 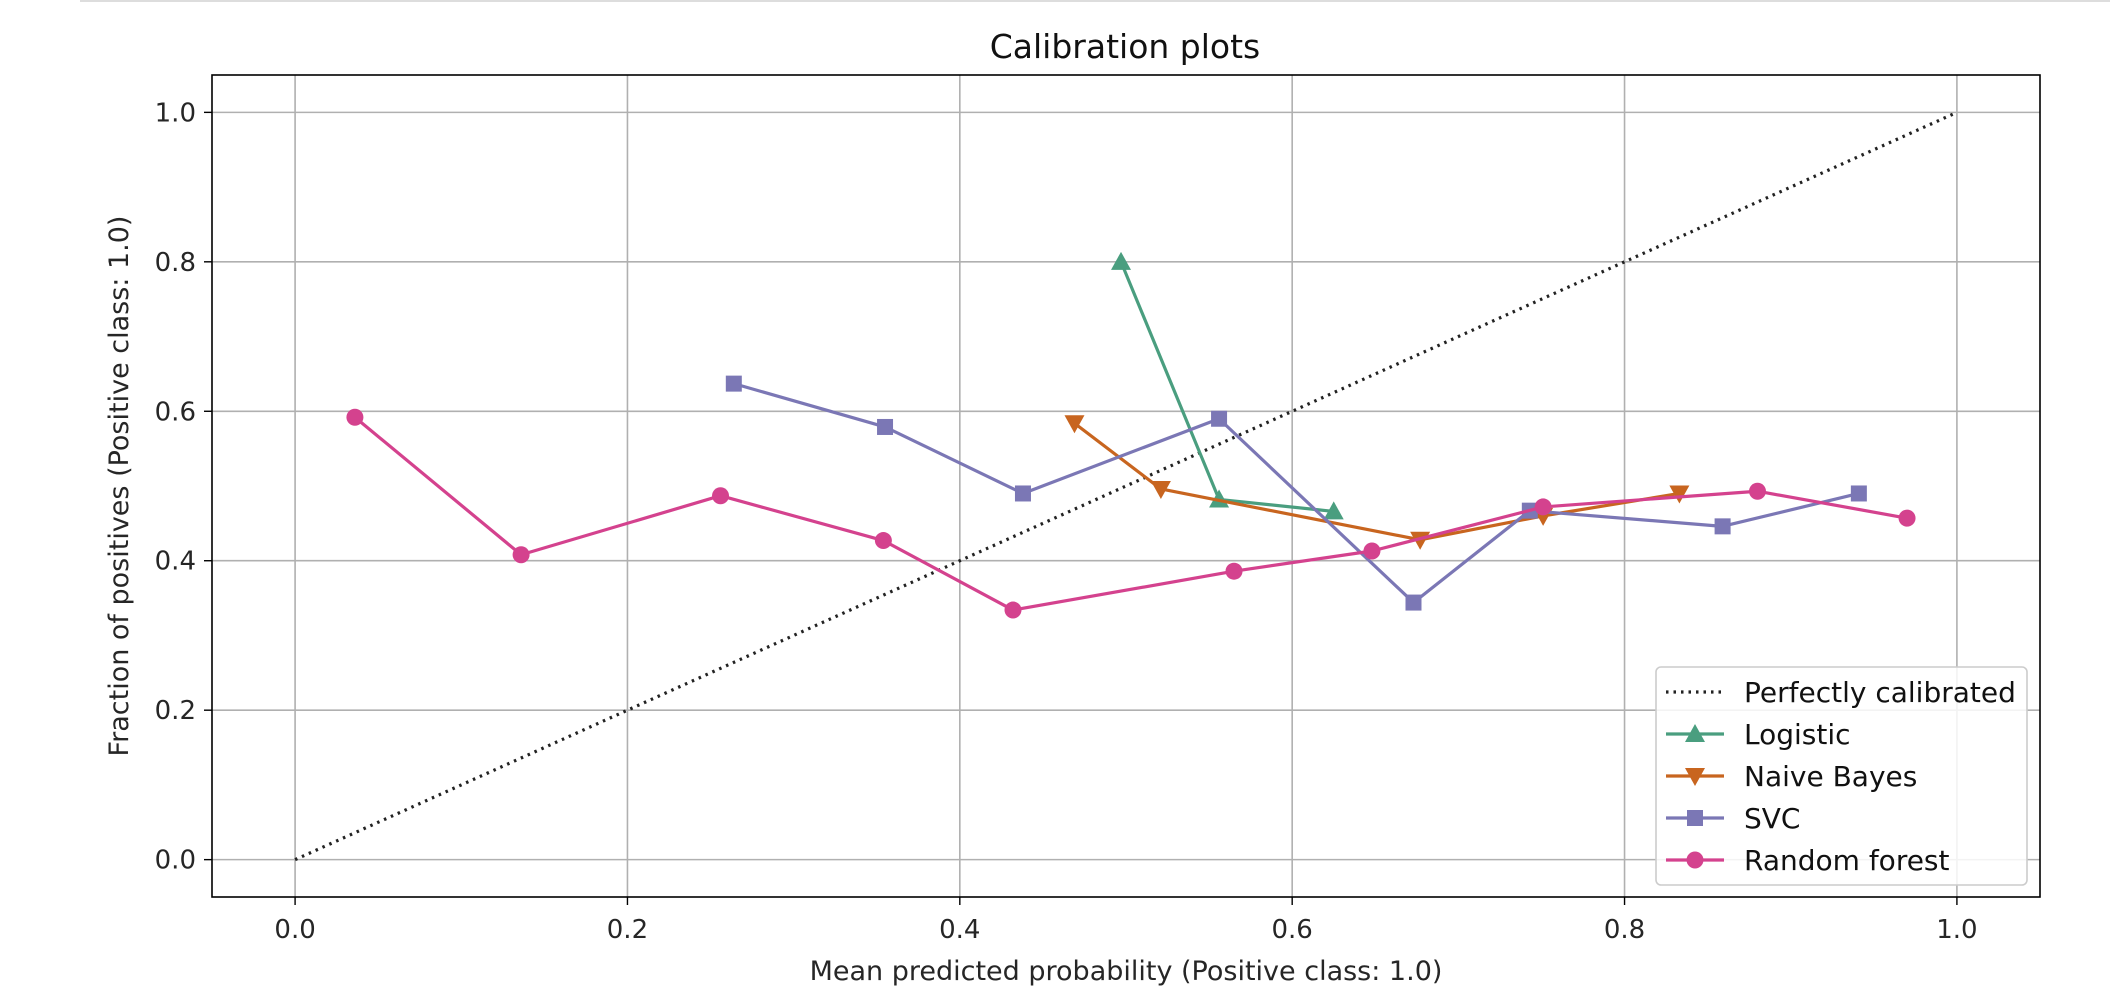 What do you see at coordinates (175, 113) in the screenshot?
I see `y-tick-label: 1.0` at bounding box center [175, 113].